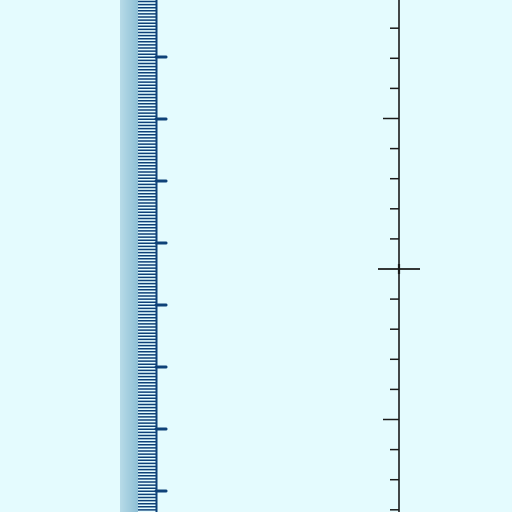 This screenshot has width=512, height=512. I want to click on ruler-bar-background, so click(129, 256).